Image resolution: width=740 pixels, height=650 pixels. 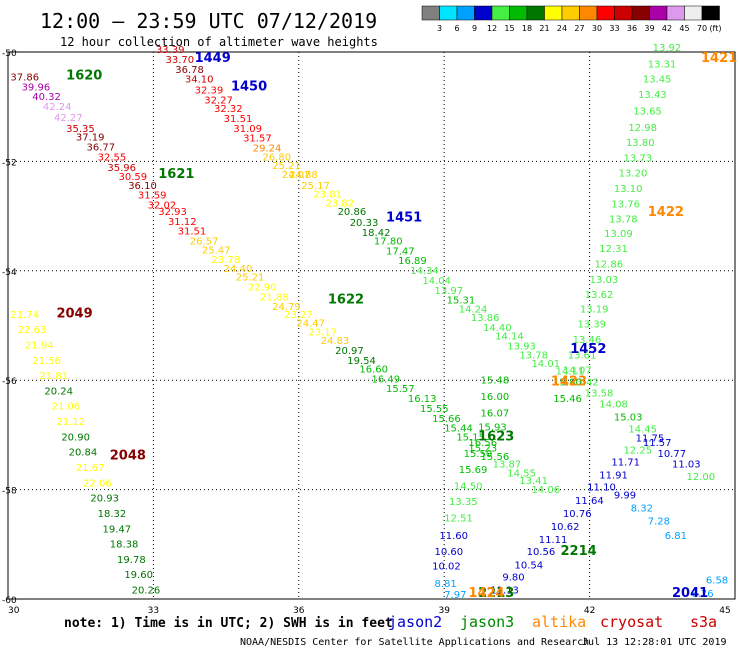 I want to click on wave-height-point: 7.97, so click(x=455, y=595).